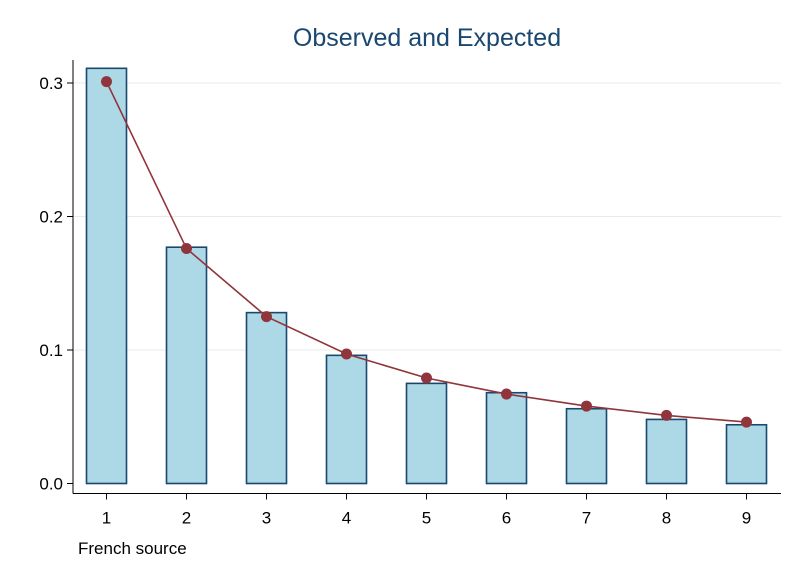 The width and height of the screenshot is (801, 587). What do you see at coordinates (666, 518) in the screenshot?
I see `x-tick-label: 8` at bounding box center [666, 518].